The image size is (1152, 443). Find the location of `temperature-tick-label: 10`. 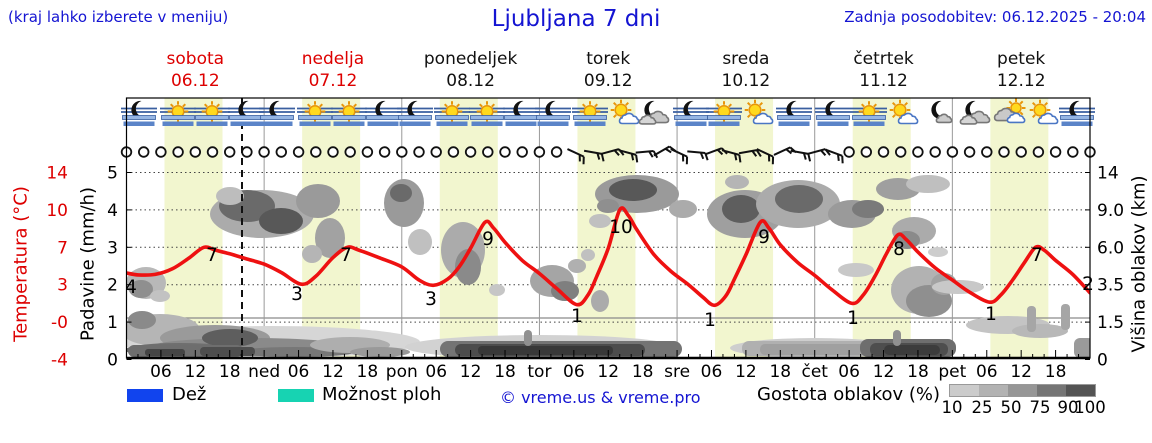

temperature-tick-label: 10 is located at coordinates (57, 211).